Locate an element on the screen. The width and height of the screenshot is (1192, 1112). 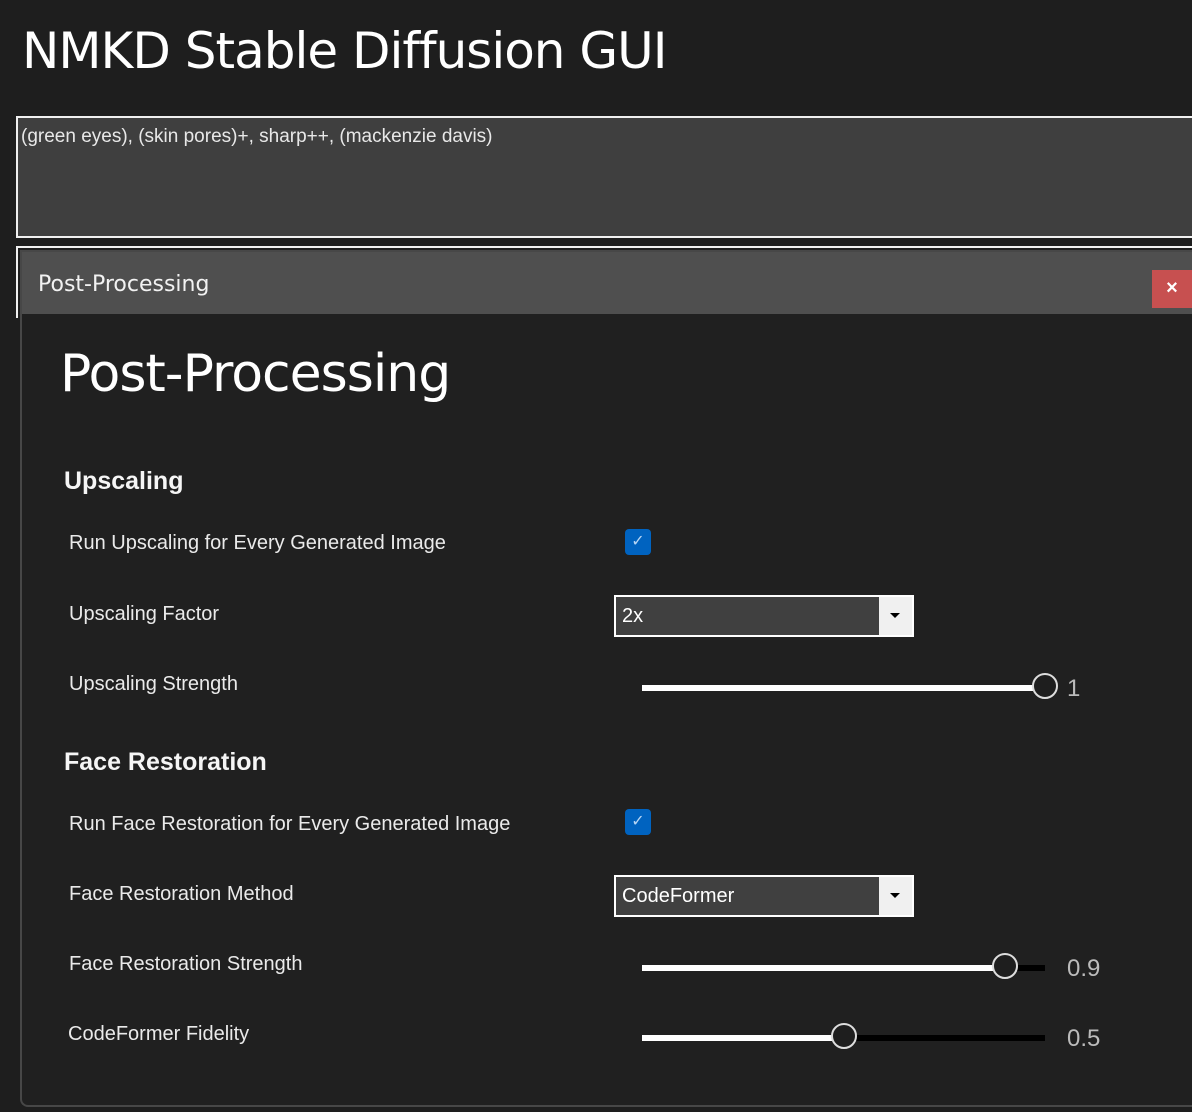
run-upscaling-label: Run Upscaling for Every Generated Image is located at coordinates (257, 543).